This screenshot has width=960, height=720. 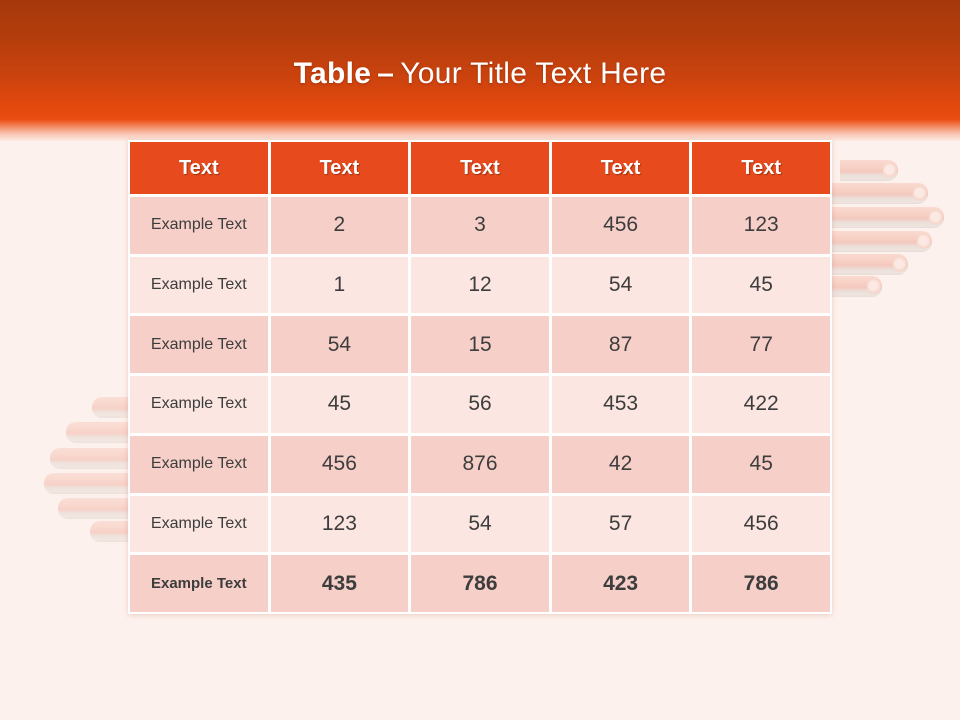 I want to click on pencil-stack-left, so click(x=70, y=470).